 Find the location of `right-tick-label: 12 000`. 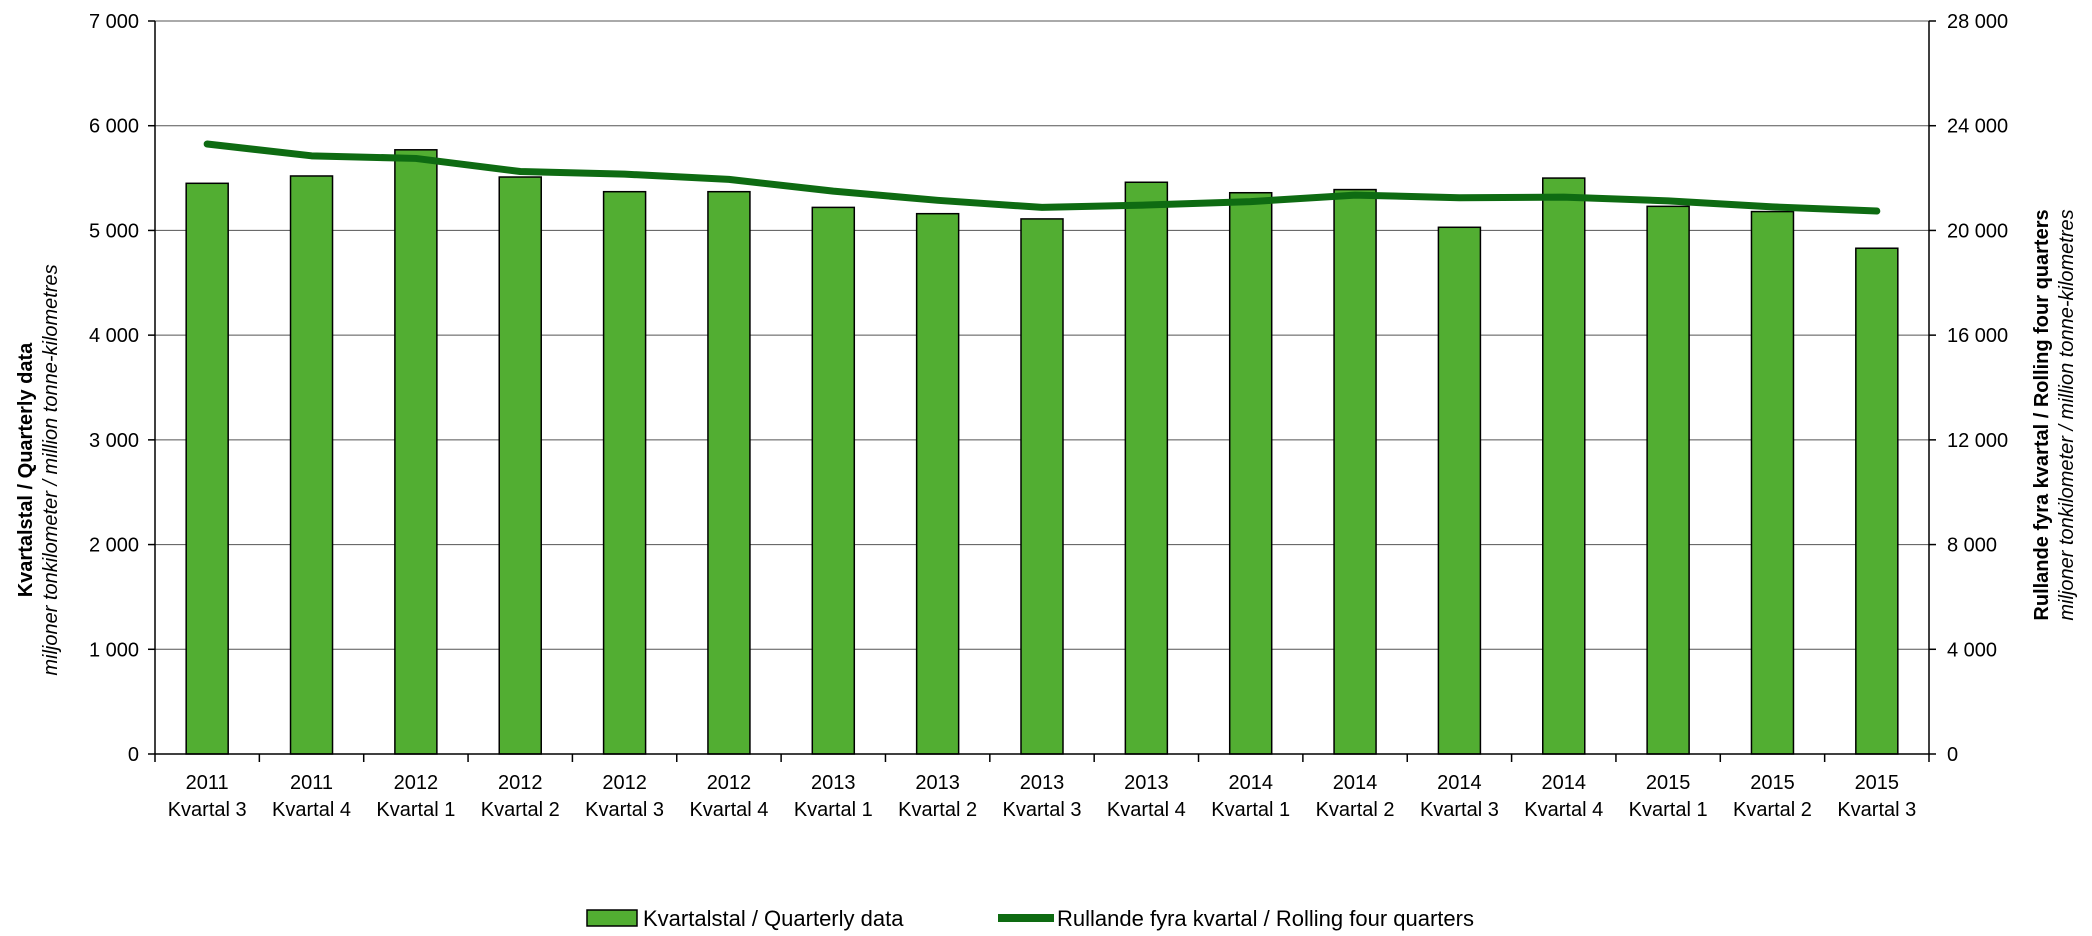

right-tick-label: 12 000 is located at coordinates (1977, 441).